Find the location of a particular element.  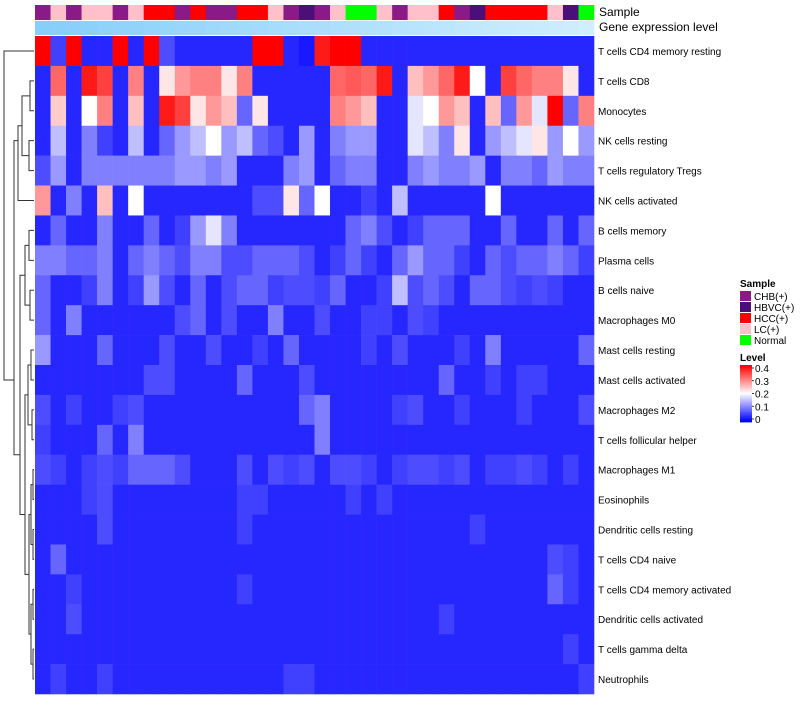

row-label: T cells gamma delta is located at coordinates (643, 650).